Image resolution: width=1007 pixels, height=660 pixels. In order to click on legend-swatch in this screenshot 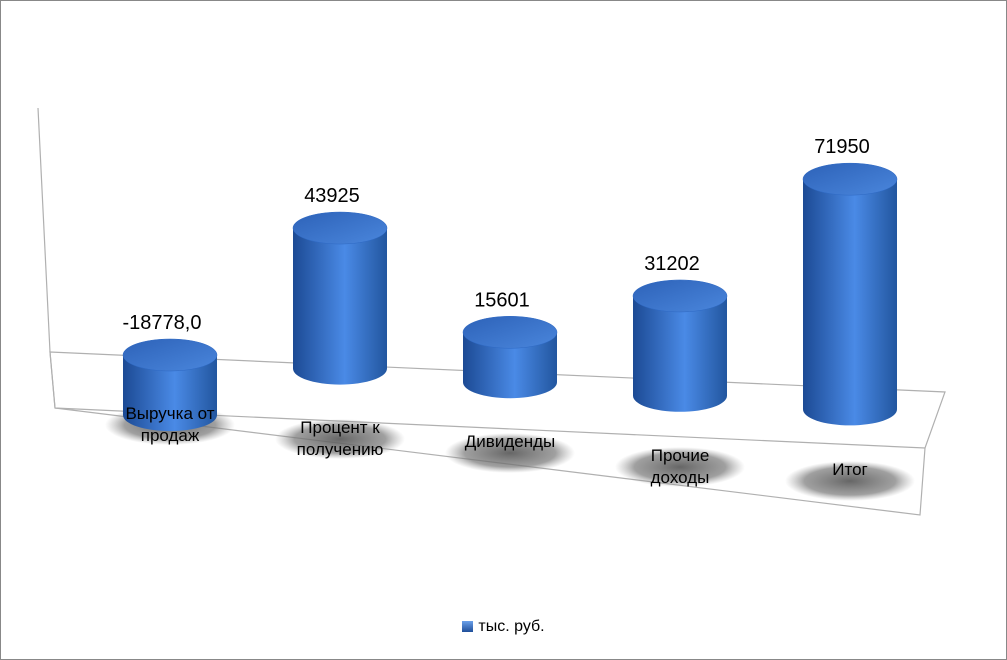, I will do `click(468, 626)`.